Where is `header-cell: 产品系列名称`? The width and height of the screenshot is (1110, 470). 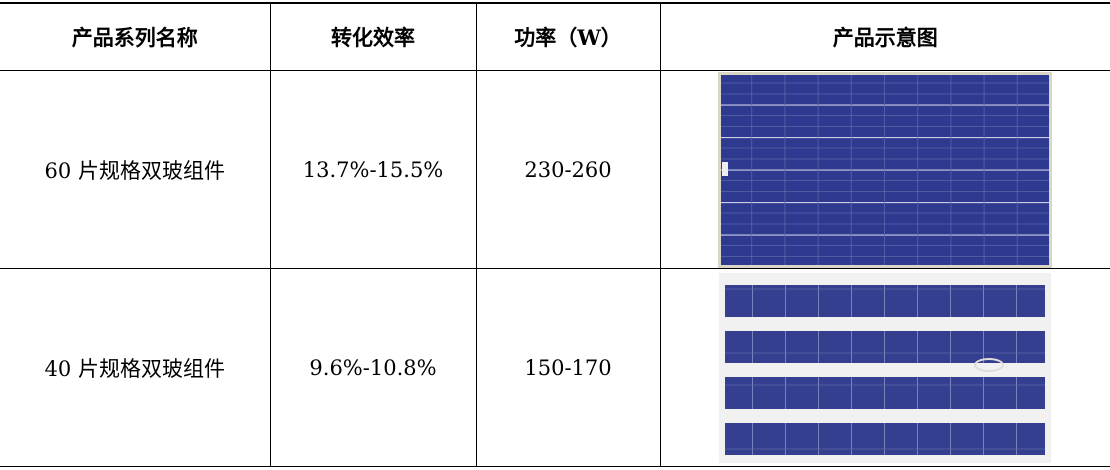
header-cell: 产品系列名称 is located at coordinates (135, 36).